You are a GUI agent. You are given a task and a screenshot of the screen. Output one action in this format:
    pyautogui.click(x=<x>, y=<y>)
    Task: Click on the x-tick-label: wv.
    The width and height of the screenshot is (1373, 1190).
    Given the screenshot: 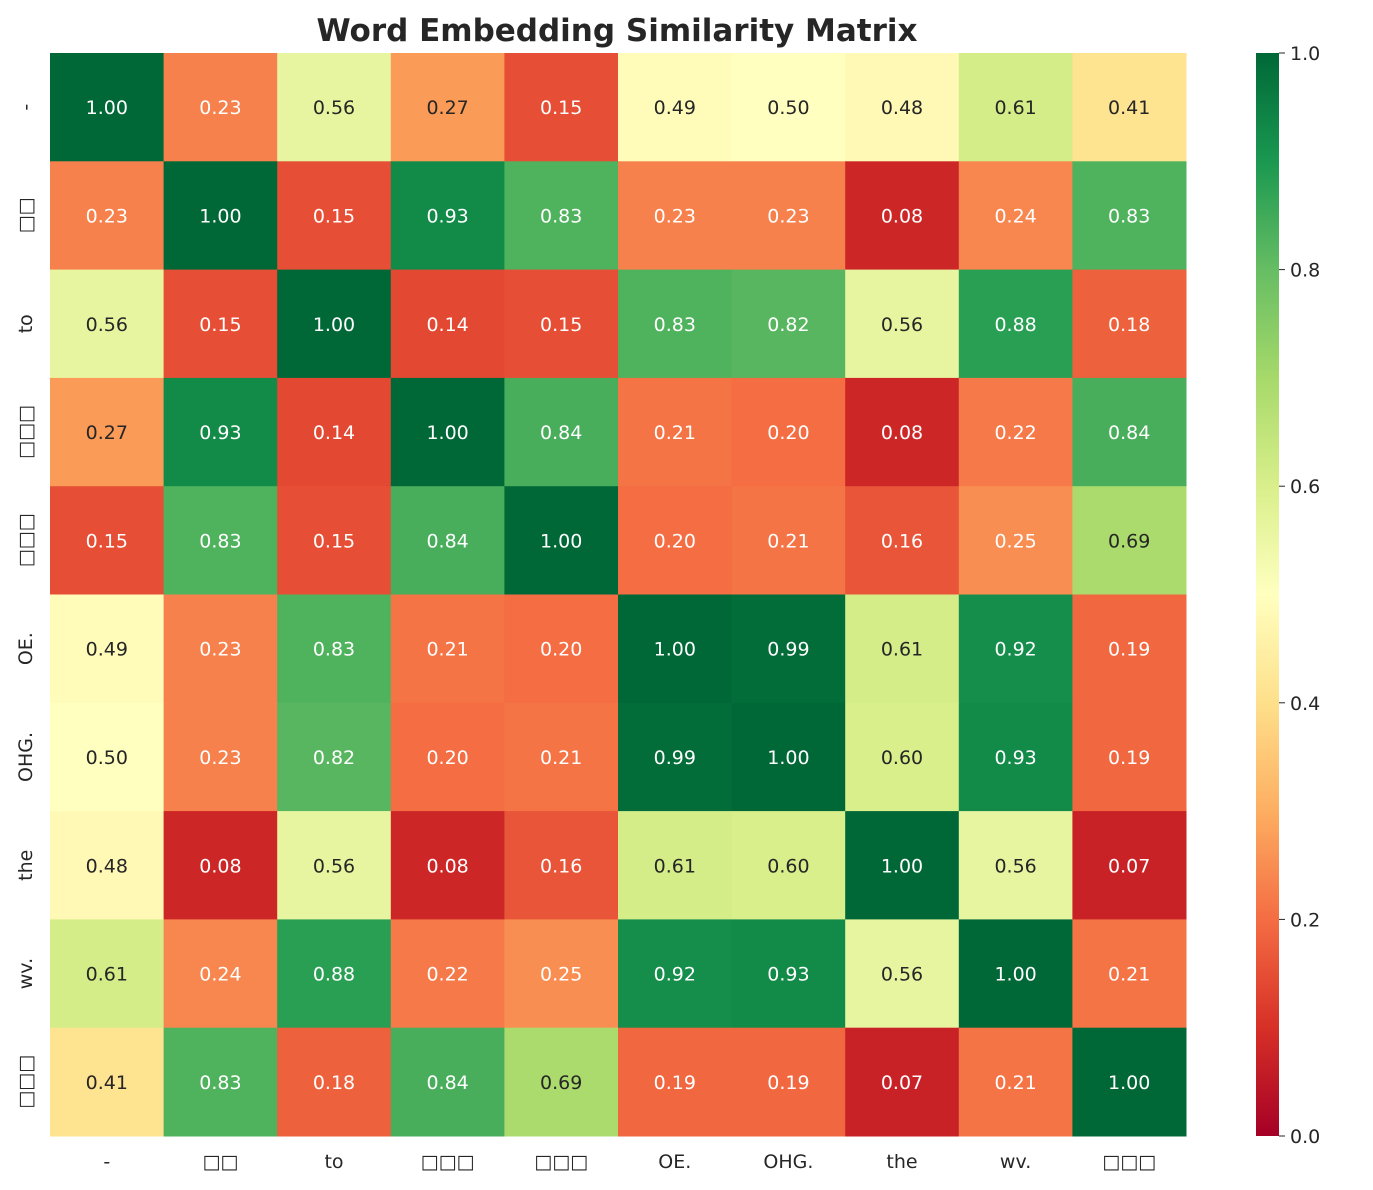 What is the action you would take?
    pyautogui.click(x=1015, y=1162)
    